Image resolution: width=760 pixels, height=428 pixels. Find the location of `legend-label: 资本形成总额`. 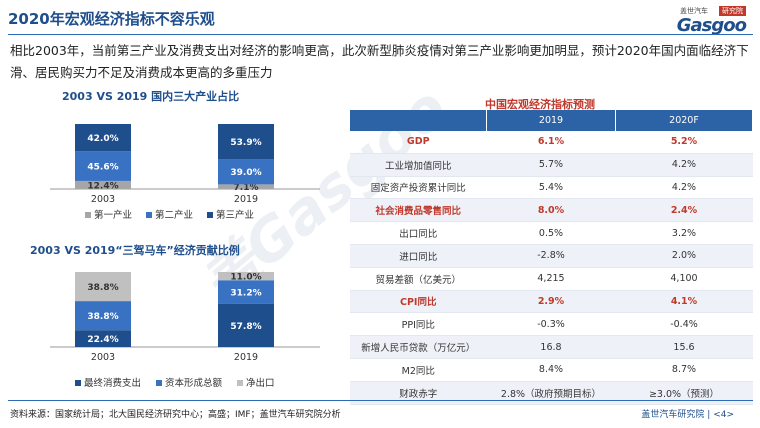

legend-label: 资本形成总额 is located at coordinates (194, 383).